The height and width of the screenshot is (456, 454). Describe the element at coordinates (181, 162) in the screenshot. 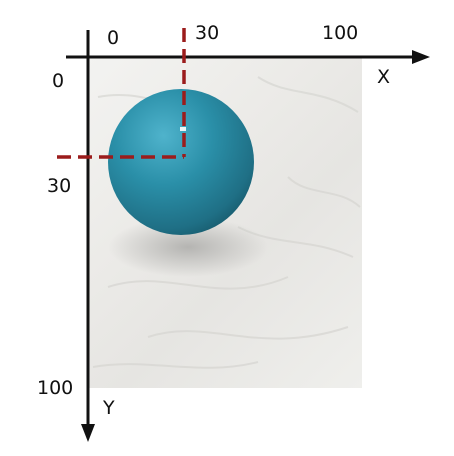

I see `ball` at that location.